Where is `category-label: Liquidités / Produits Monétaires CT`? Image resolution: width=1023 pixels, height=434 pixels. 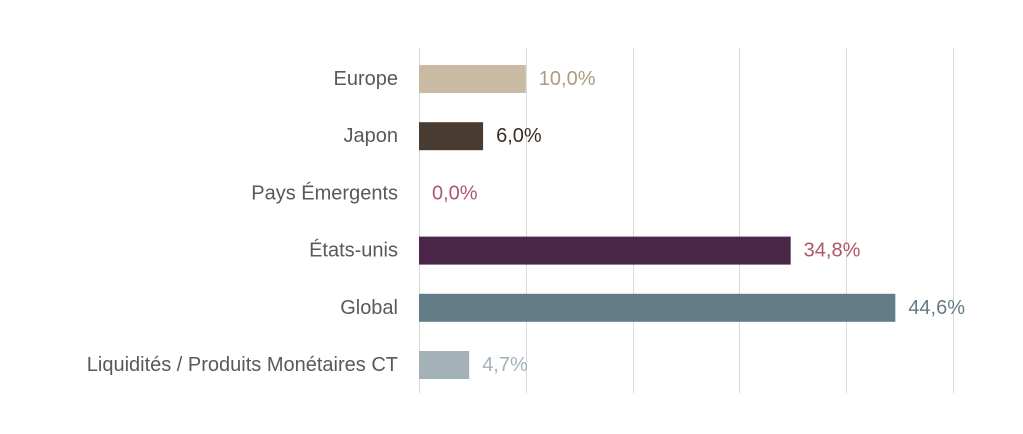 category-label: Liquidités / Produits Monétaires CT is located at coordinates (242, 365).